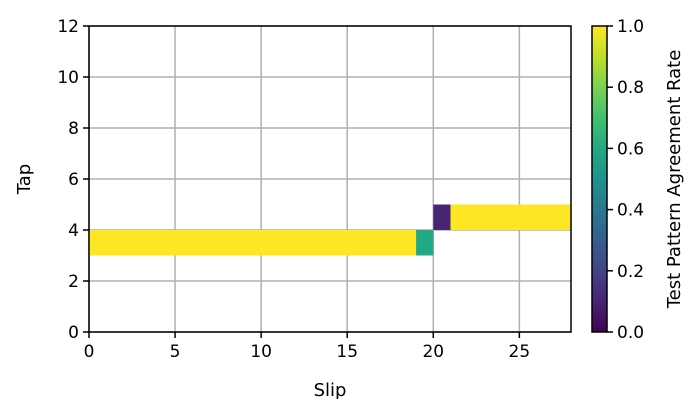 Image resolution: width=689 pixels, height=404 pixels. Describe the element at coordinates (175, 352) in the screenshot. I see `x-tick-label: 5` at that location.